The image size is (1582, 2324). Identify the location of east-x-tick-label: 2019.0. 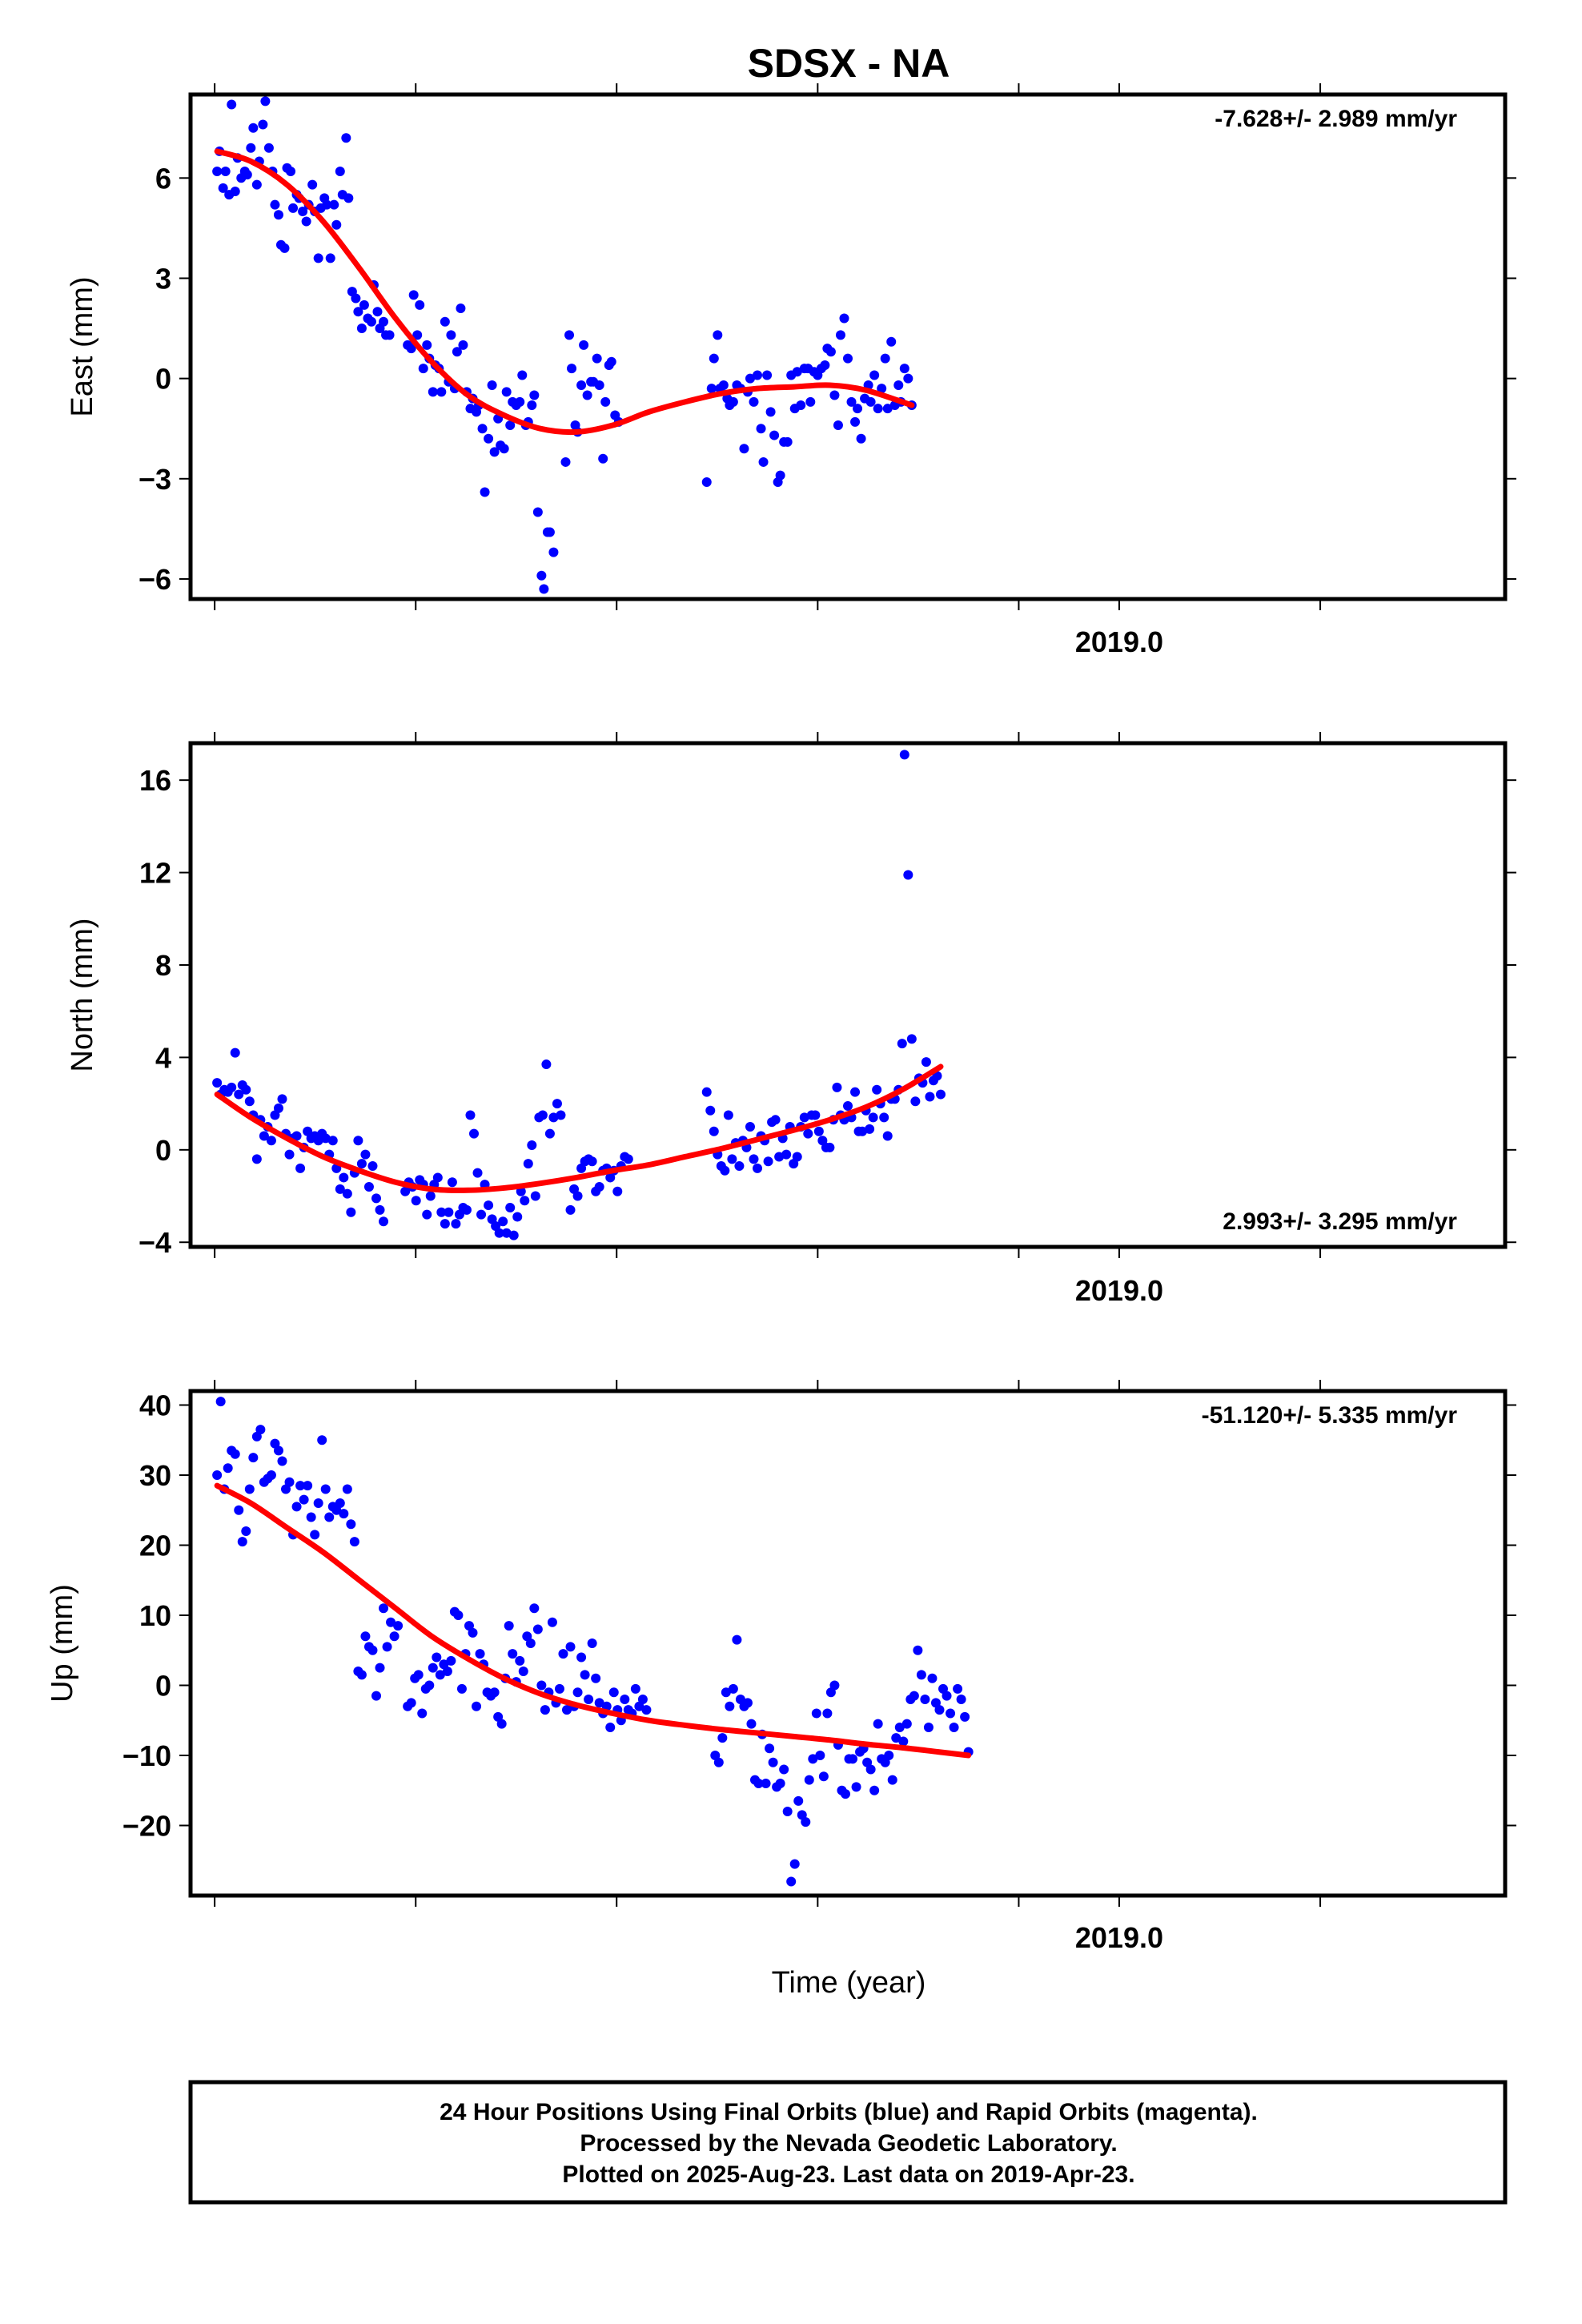
(1119, 641).